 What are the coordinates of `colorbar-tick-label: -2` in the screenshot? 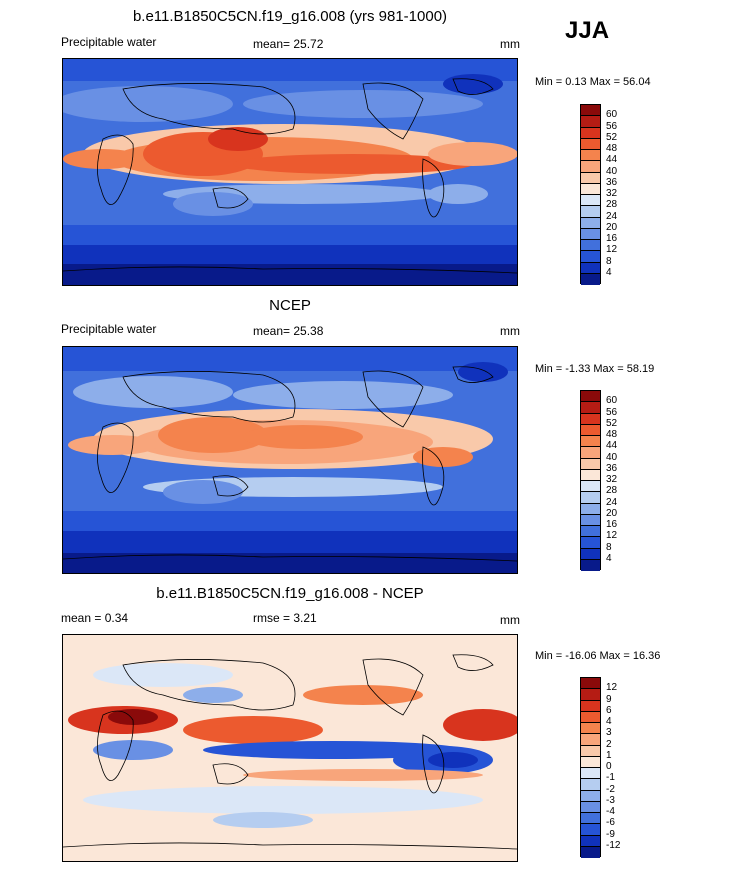 It's located at (610, 789).